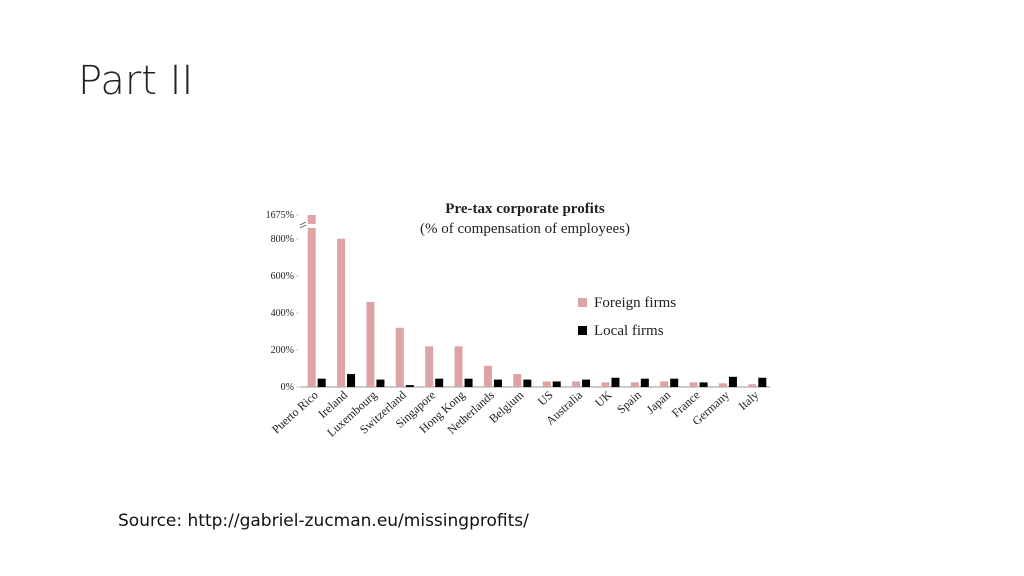 The width and height of the screenshot is (1024, 576). What do you see at coordinates (295, 412) in the screenshot?
I see `x-tick-label: Puerto Rico` at bounding box center [295, 412].